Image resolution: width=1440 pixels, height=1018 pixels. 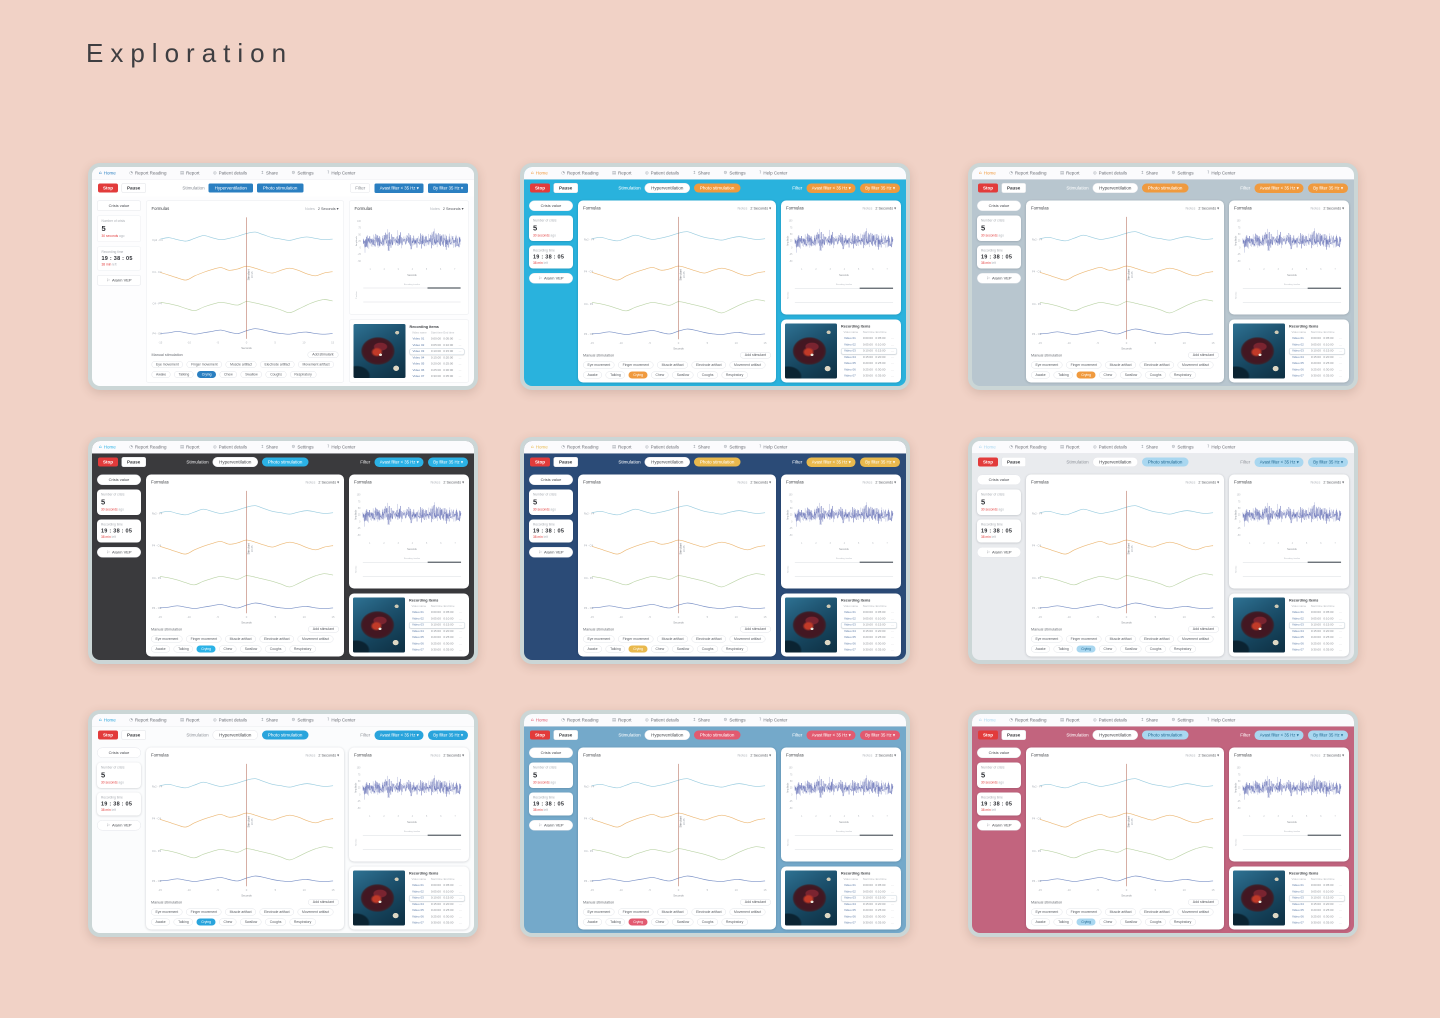 I want to click on pill-electrode-artifact: Electrode artifact, so click(x=277, y=364).